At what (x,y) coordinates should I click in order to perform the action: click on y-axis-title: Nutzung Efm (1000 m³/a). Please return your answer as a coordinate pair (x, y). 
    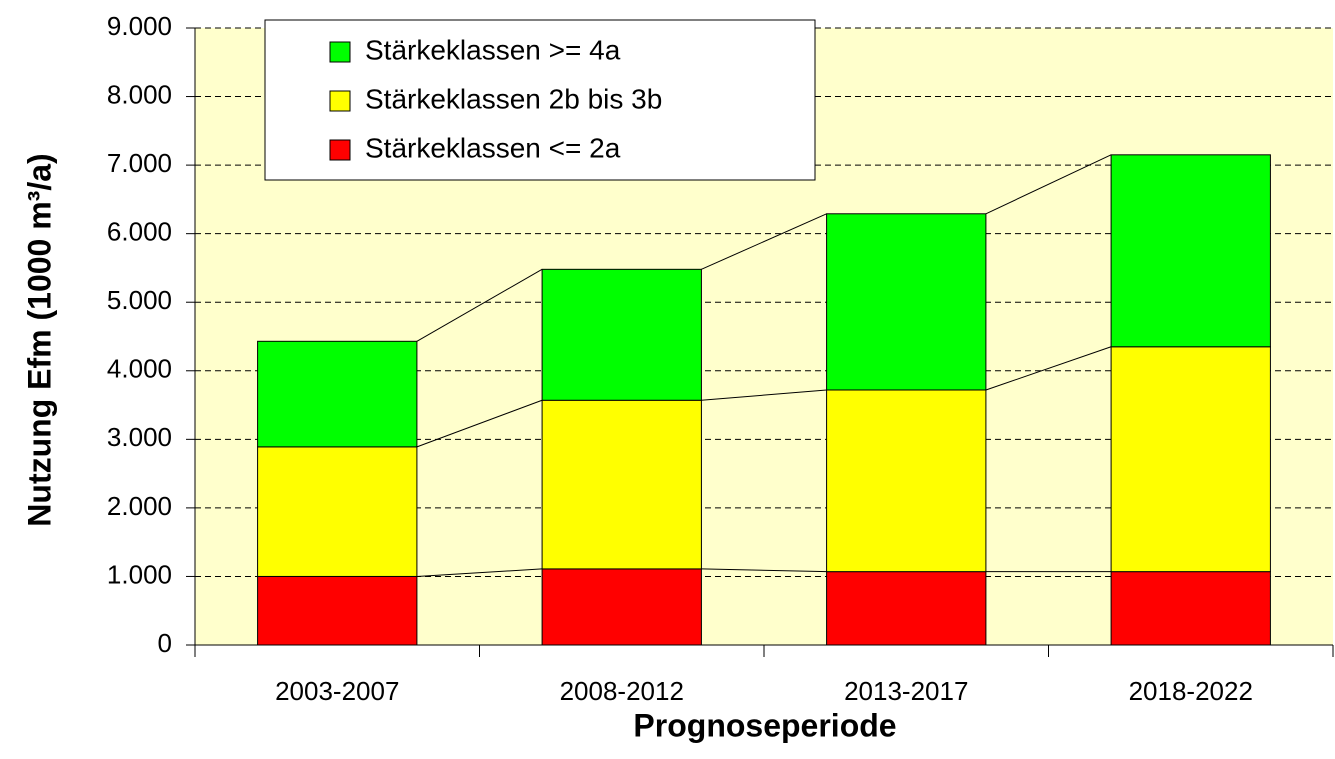
    Looking at the image, I should click on (39, 339).